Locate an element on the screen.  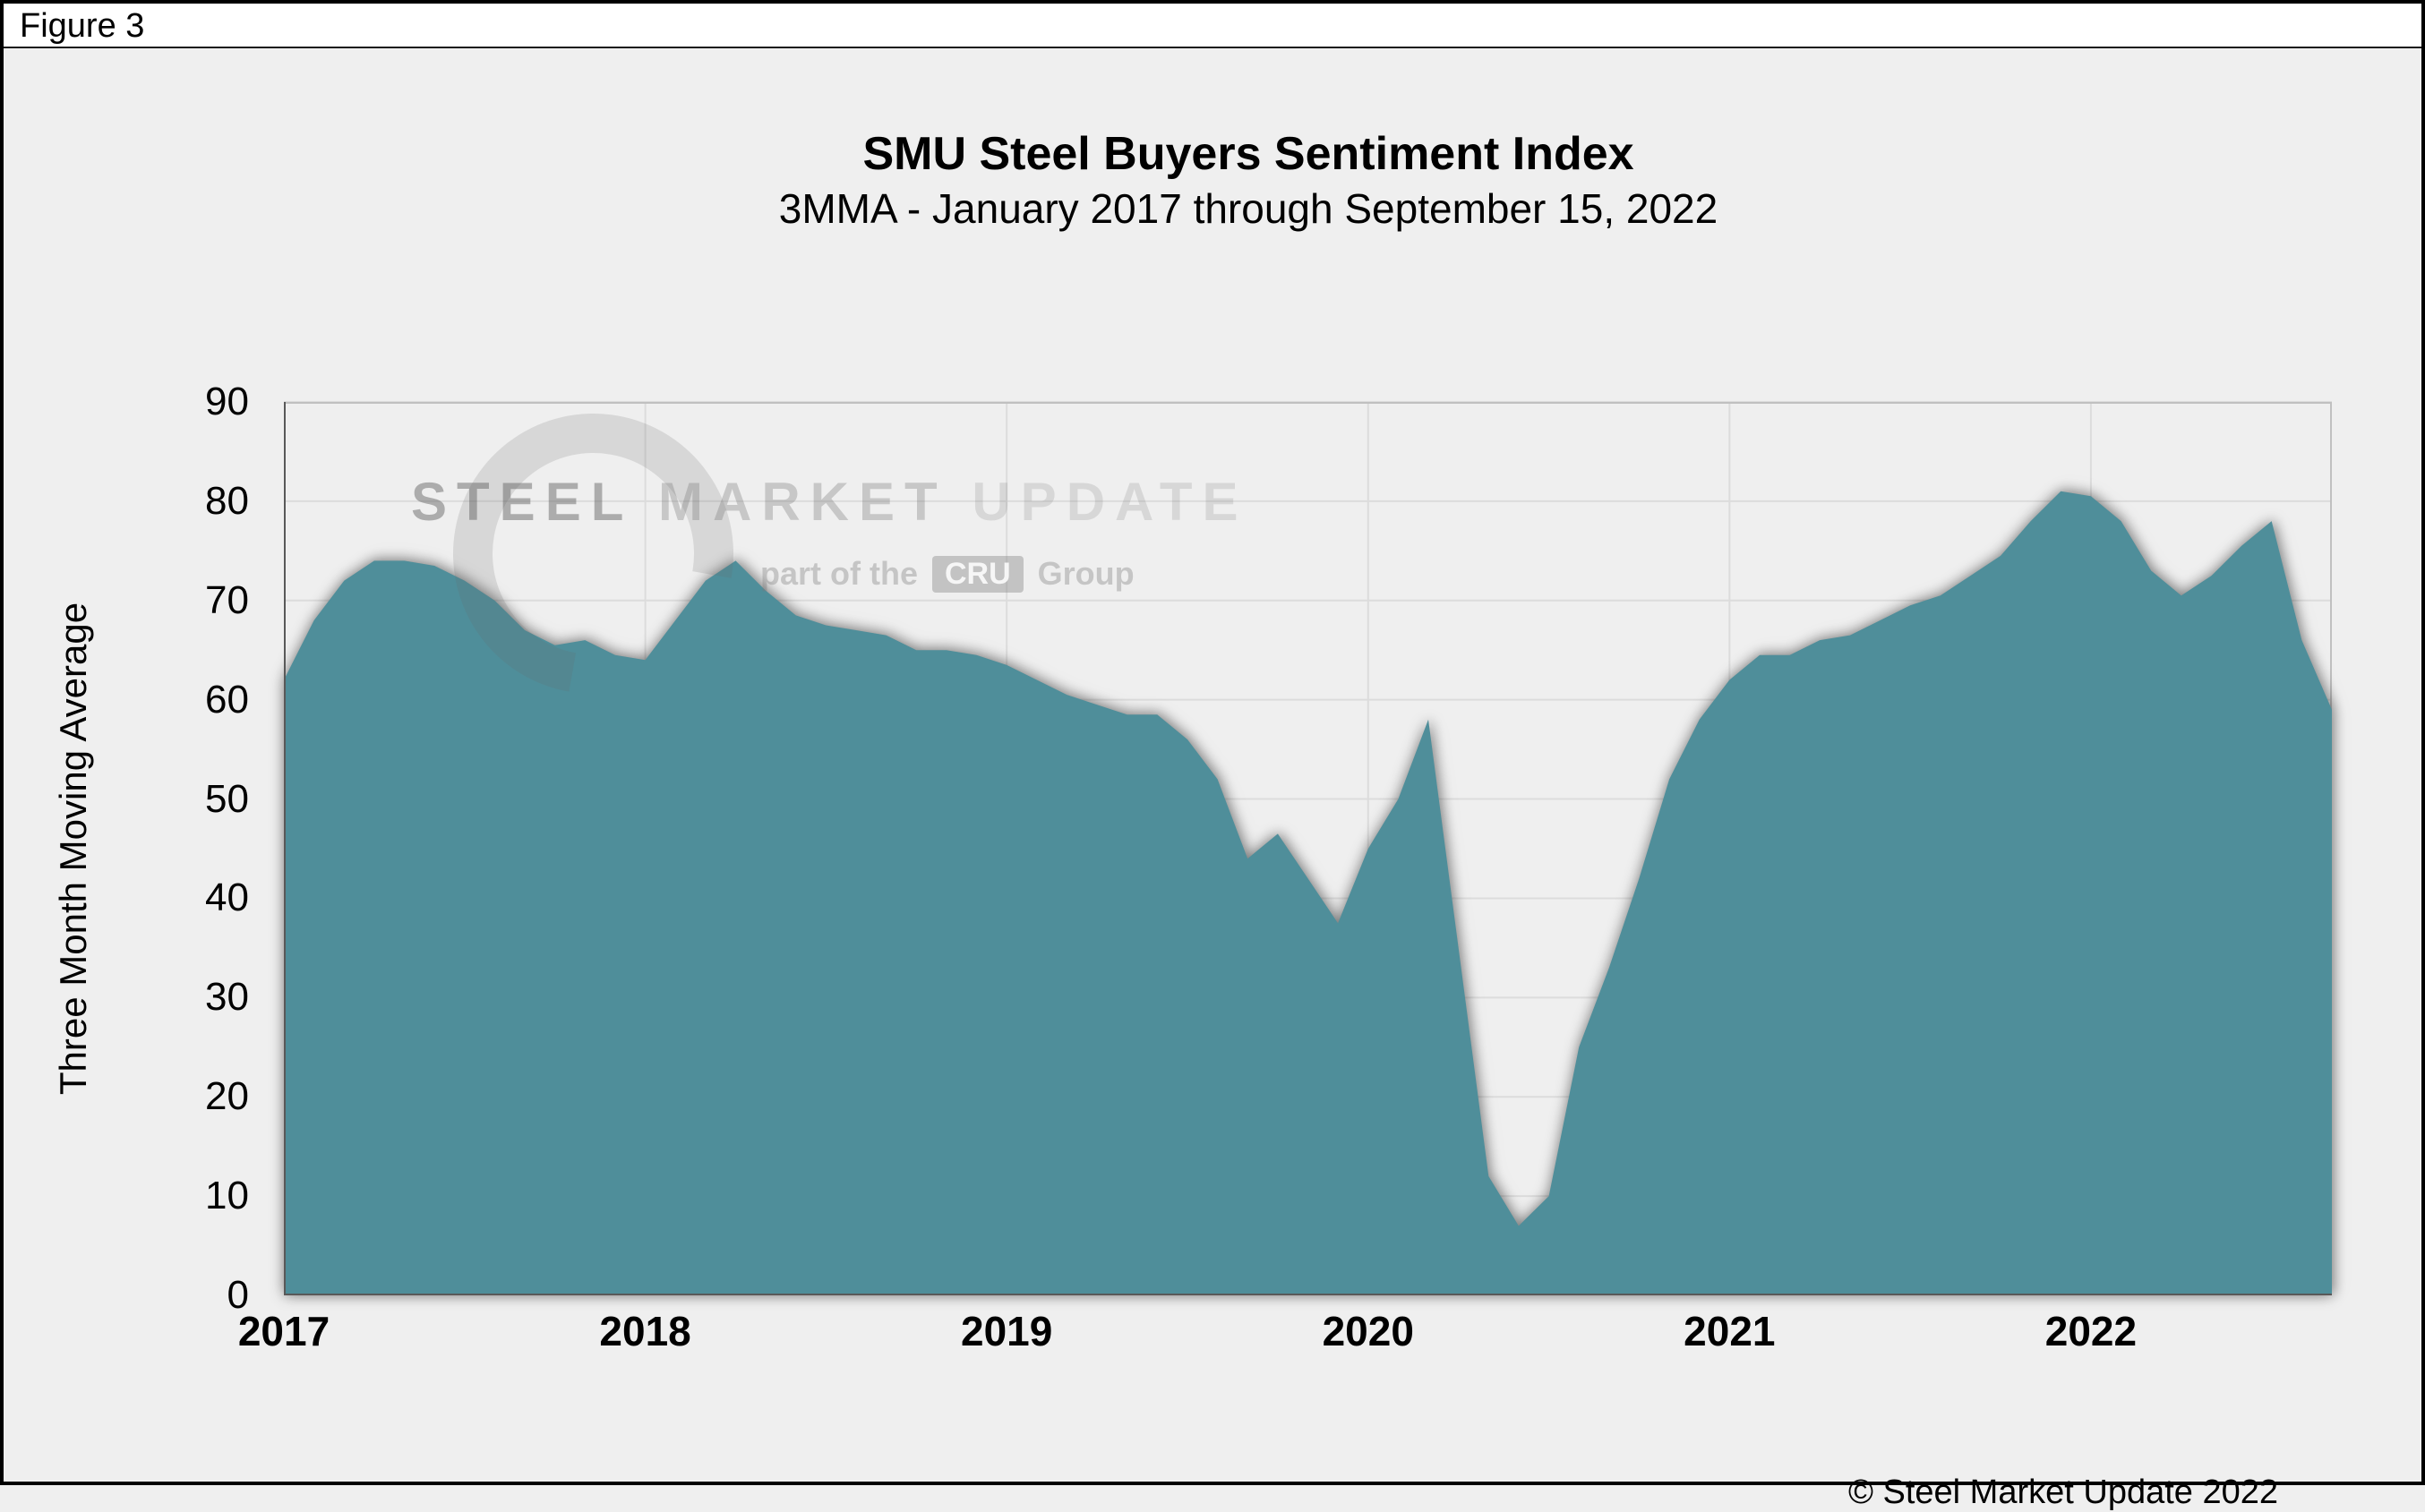
y-tick-label: 80 is located at coordinates (227, 501).